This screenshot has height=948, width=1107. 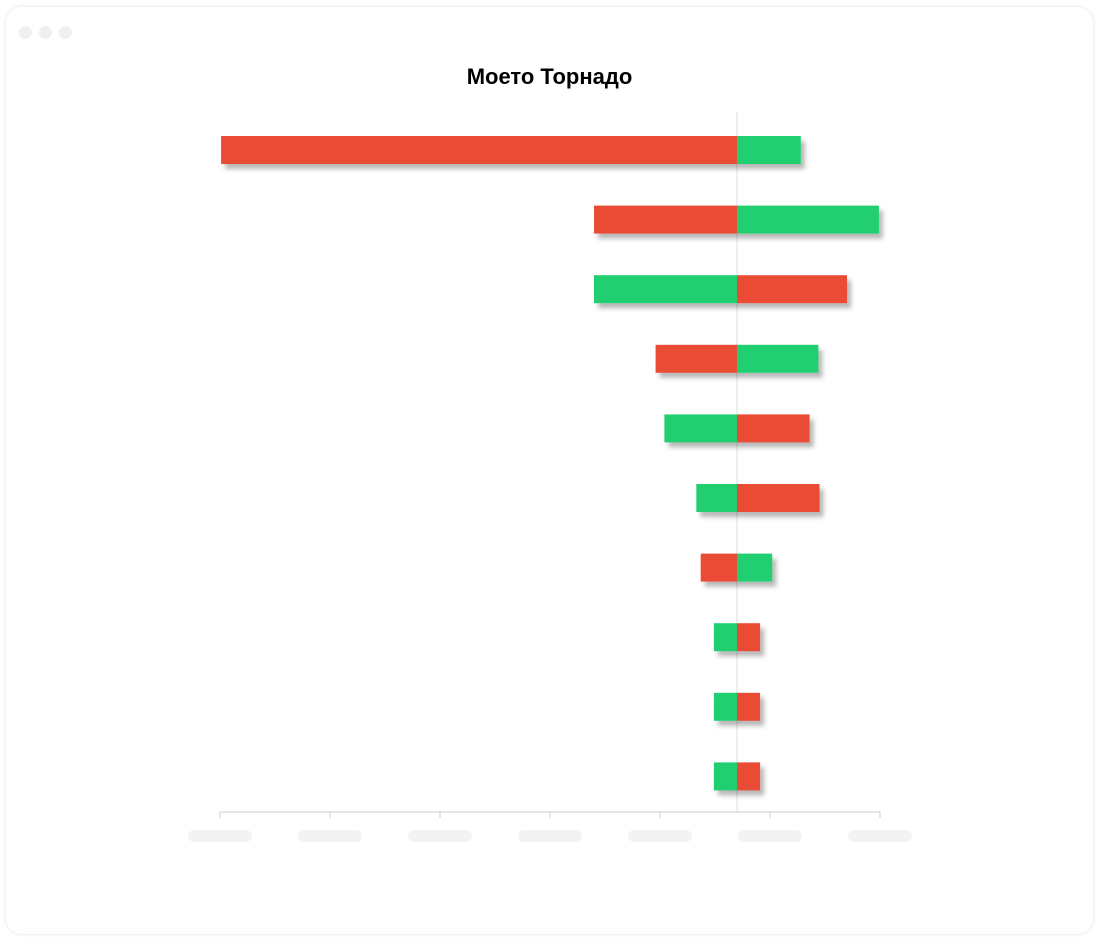 What do you see at coordinates (45, 32) in the screenshot?
I see `window-minimize-dot-icon` at bounding box center [45, 32].